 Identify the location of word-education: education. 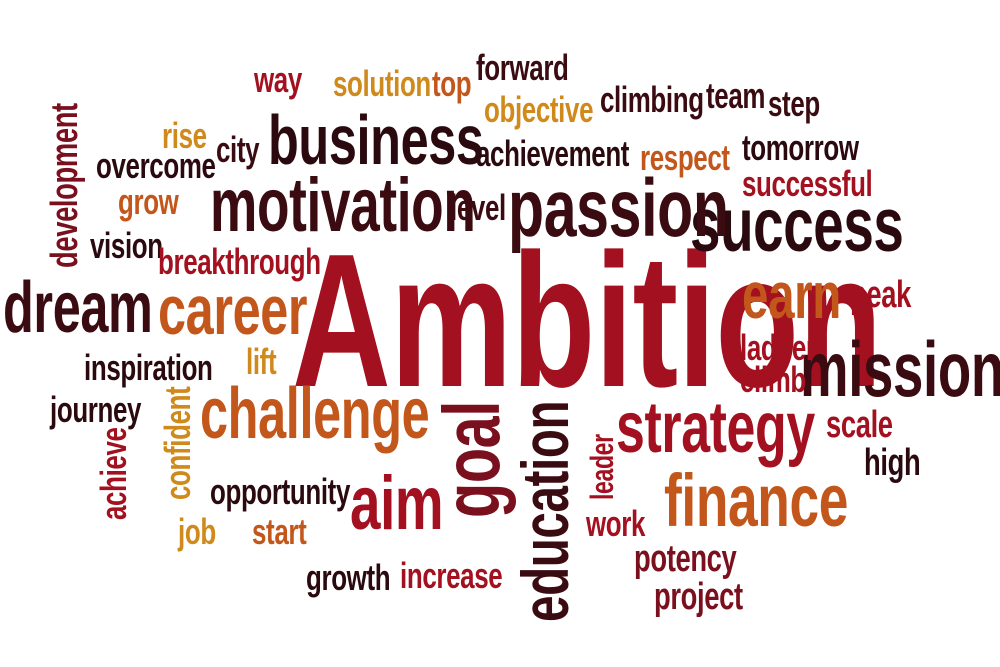
(545, 511).